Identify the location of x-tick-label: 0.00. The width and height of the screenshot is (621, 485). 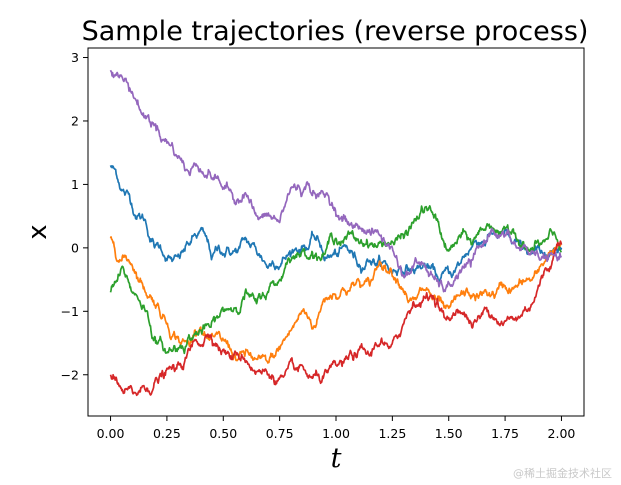
(111, 433).